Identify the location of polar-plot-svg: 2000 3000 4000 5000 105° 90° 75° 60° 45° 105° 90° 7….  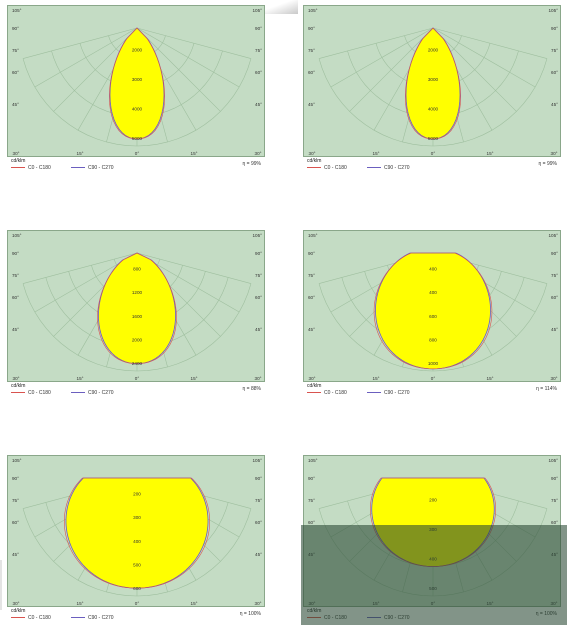
(433, 82).